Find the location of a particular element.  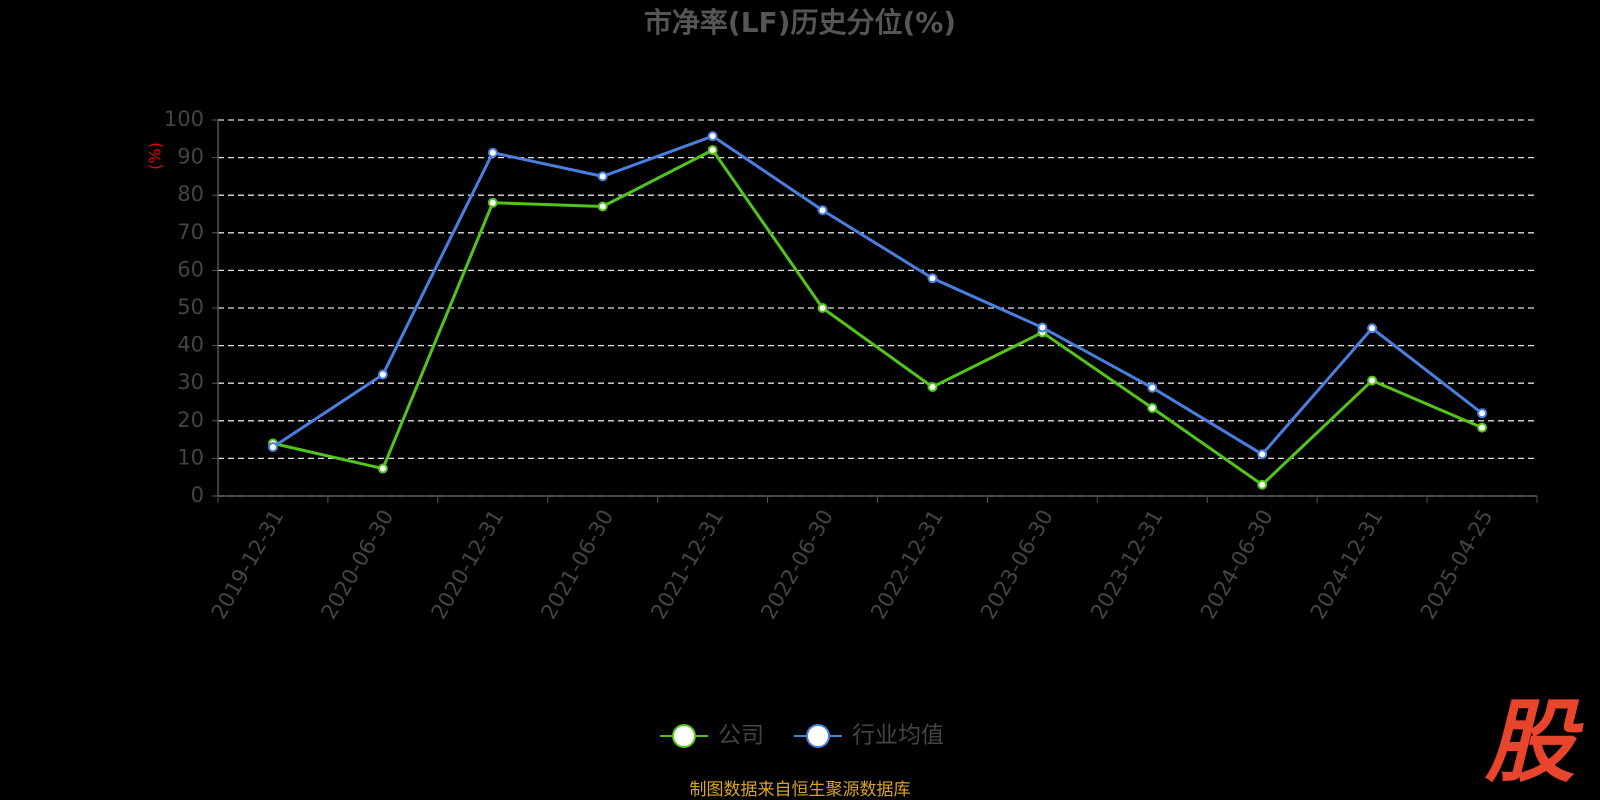

logo: 股 is located at coordinates (1534, 742).